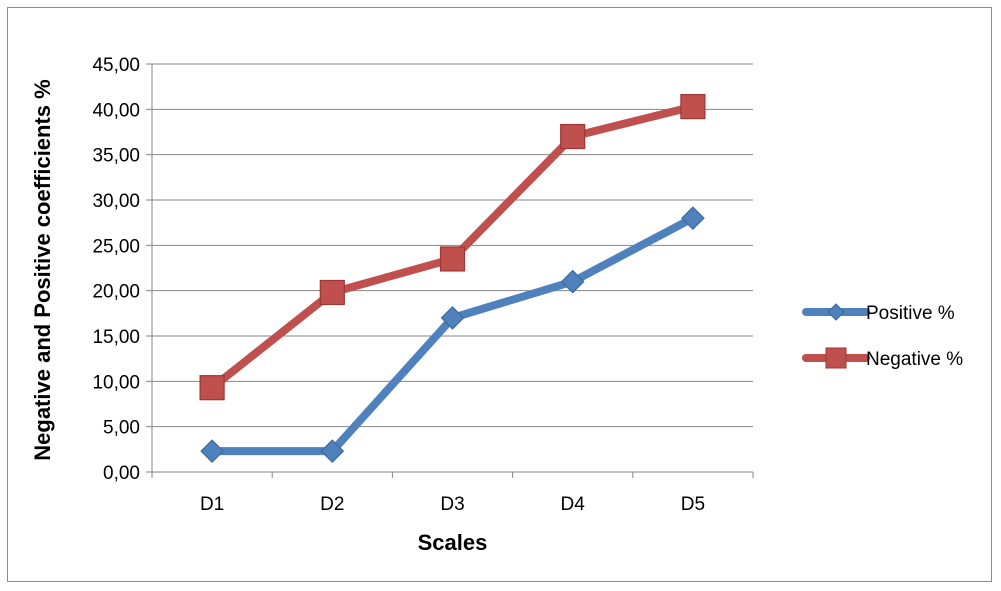 This screenshot has height=591, width=1001. I want to click on y-tick-label: 15,00, so click(116, 337).